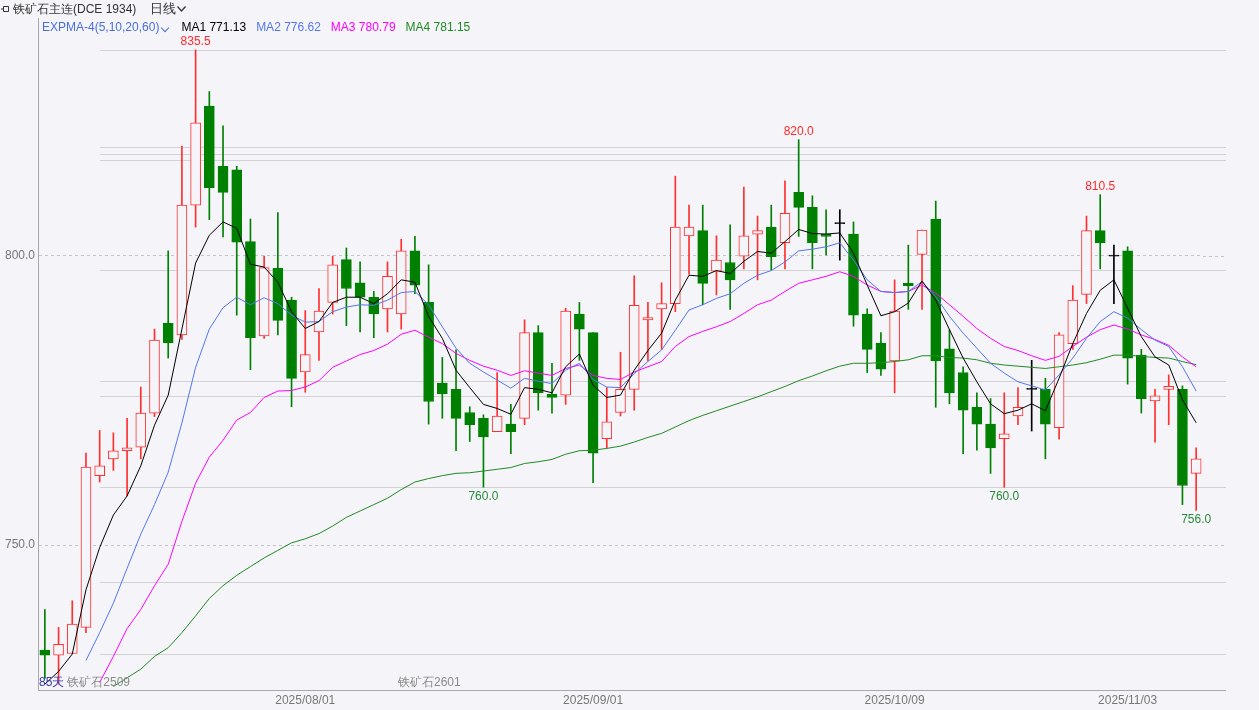 This screenshot has width=1259, height=710. I want to click on text: MA1 771.13, so click(214, 27).